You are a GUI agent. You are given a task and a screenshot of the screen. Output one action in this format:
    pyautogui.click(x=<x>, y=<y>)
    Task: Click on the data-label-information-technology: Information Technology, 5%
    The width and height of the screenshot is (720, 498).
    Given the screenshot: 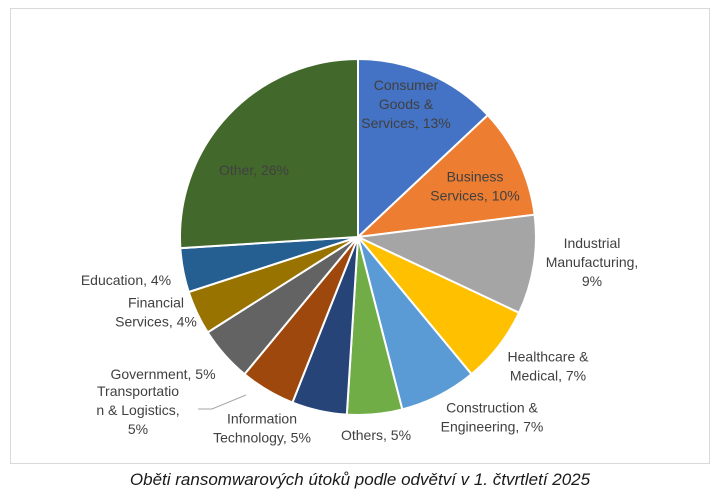 What is the action you would take?
    pyautogui.click(x=262, y=428)
    